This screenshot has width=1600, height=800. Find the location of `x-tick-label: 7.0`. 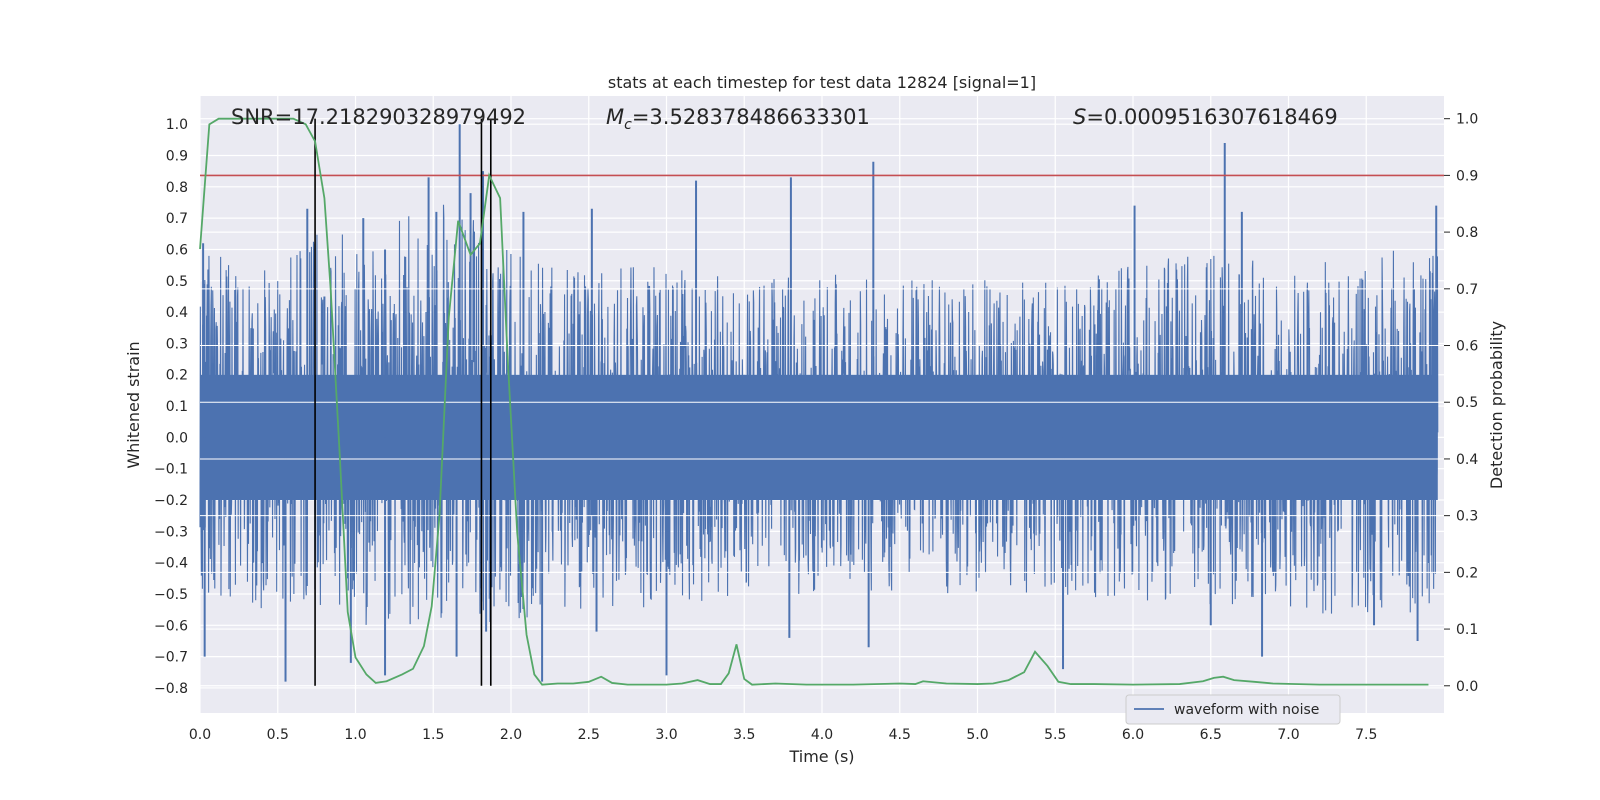

x-tick-label: 7.0 is located at coordinates (1288, 735).